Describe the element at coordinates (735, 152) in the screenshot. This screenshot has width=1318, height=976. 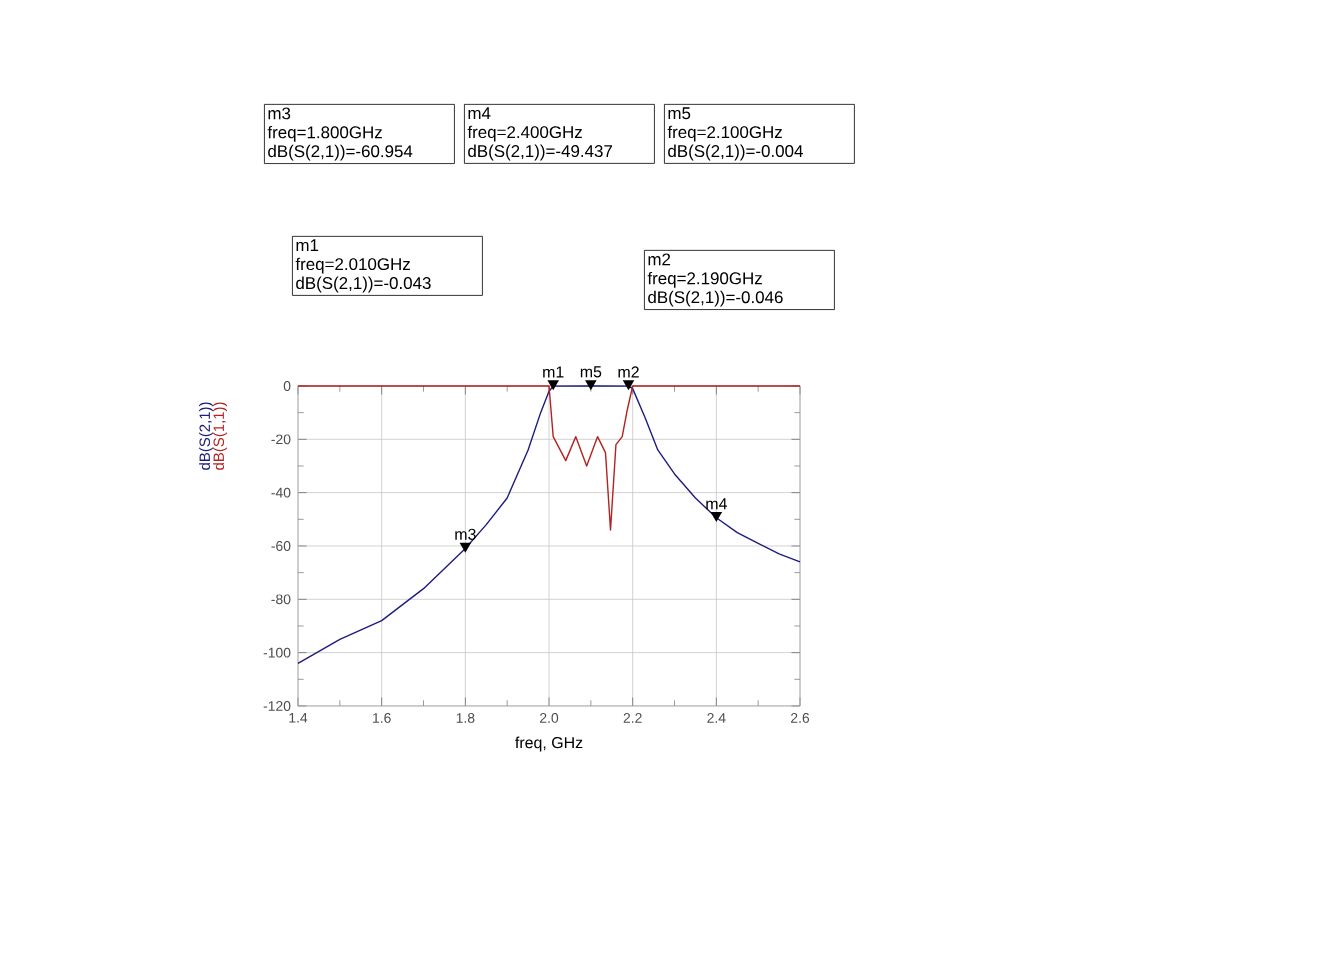
I see `text: dB(S(2,1))=-0.004` at that location.